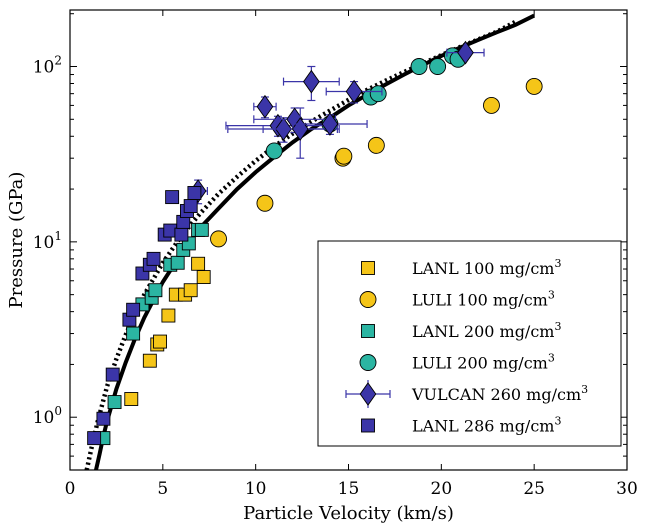 The height and width of the screenshot is (527, 653). I want to click on legend-label: LANL 200 mg/cm3, so click(486, 330).